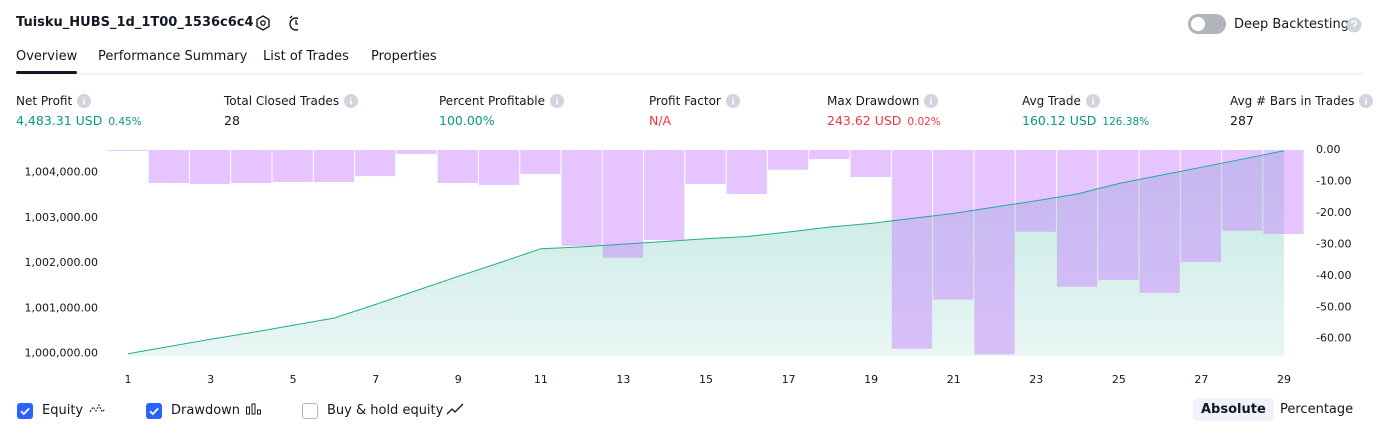  What do you see at coordinates (1333, 212) in the screenshot?
I see `y2-tick-label: -20.00` at bounding box center [1333, 212].